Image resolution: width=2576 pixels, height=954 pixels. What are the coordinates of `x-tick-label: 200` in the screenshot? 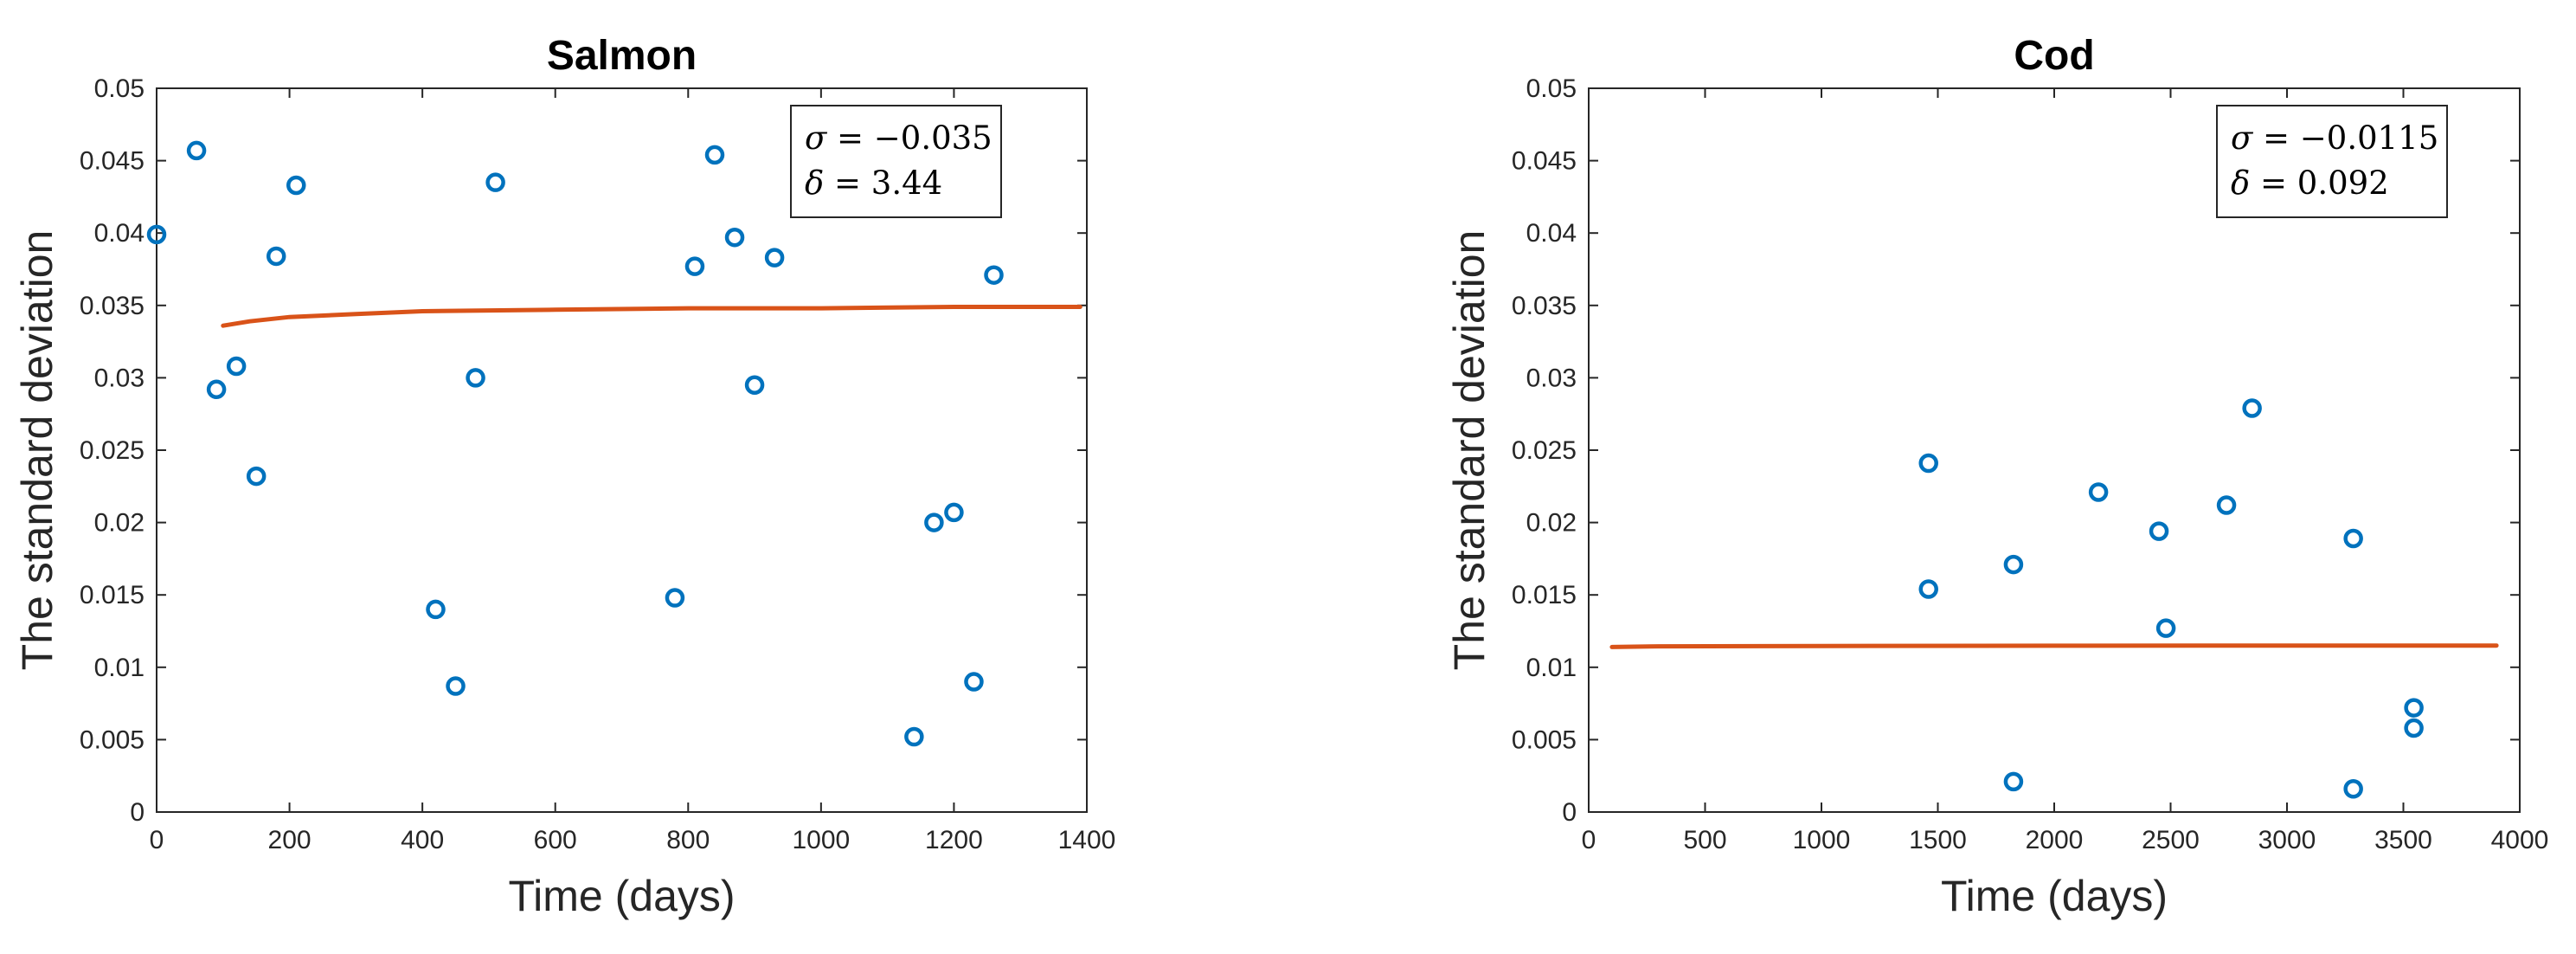 It's located at (290, 840).